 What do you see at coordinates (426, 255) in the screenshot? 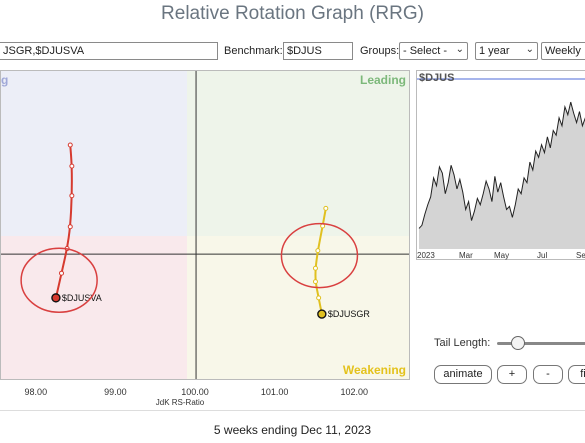
I see `benchmark-x-tick-label: 2023` at bounding box center [426, 255].